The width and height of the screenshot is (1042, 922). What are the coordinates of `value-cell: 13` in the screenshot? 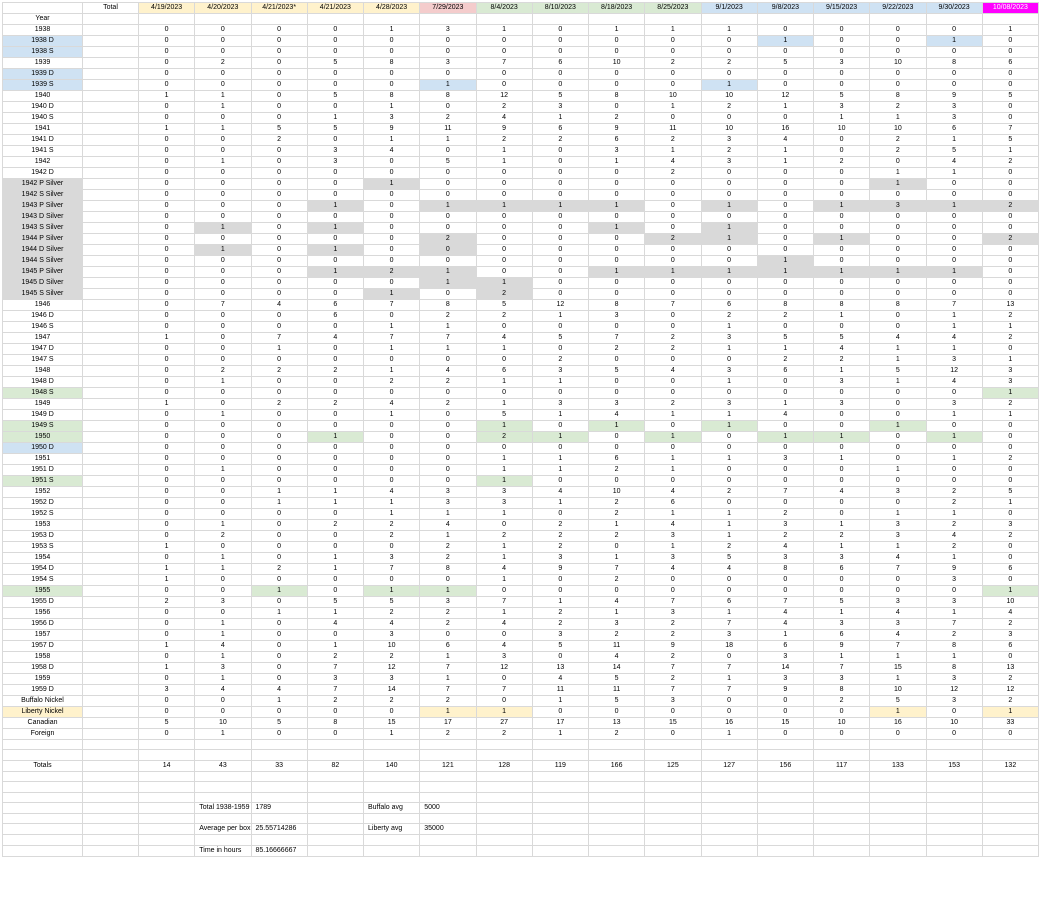 It's located at (1010, 668).